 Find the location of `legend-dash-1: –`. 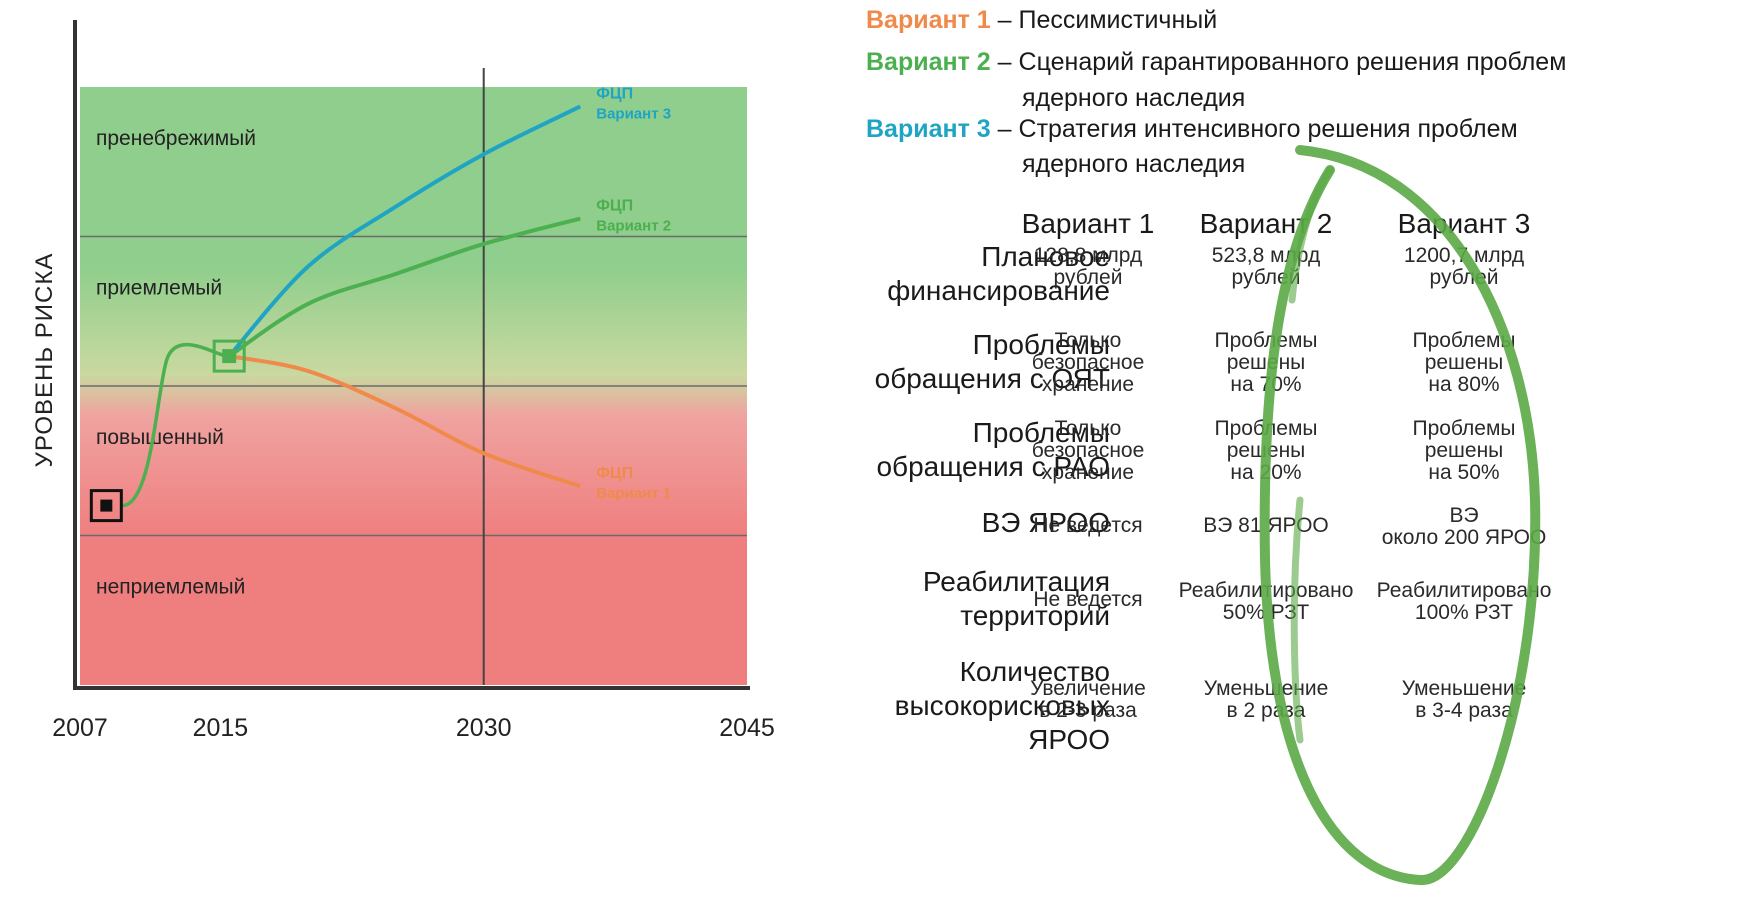

legend-dash-1: – is located at coordinates (1004, 20).